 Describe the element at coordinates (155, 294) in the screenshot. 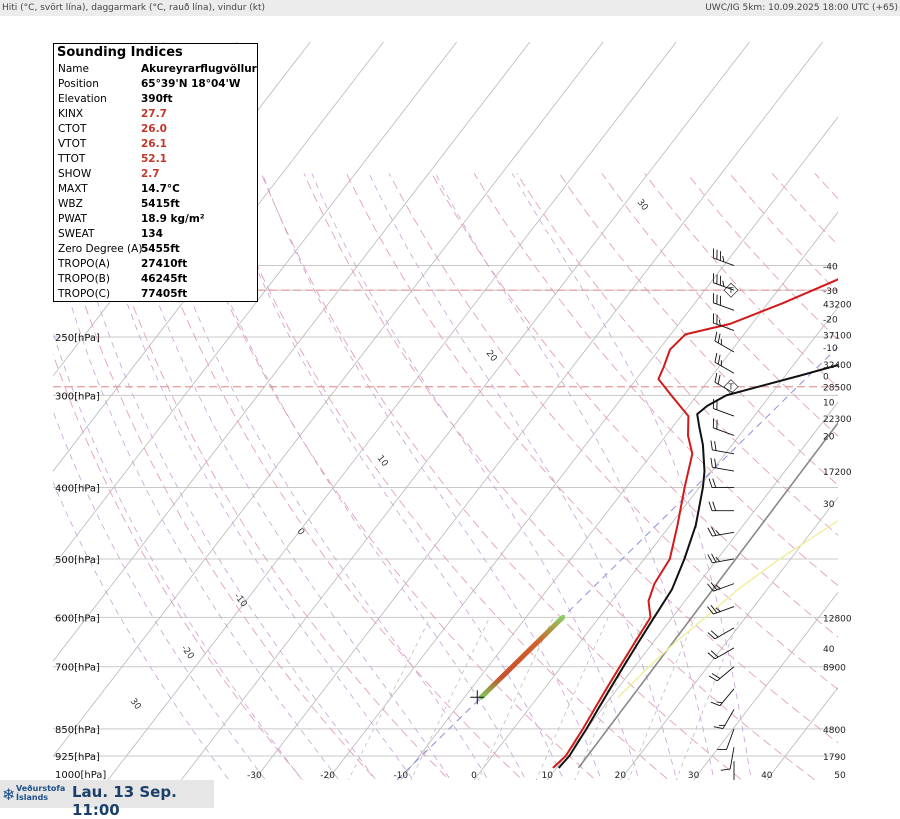

I see `index-row: TROPO(C)77405ft` at that location.